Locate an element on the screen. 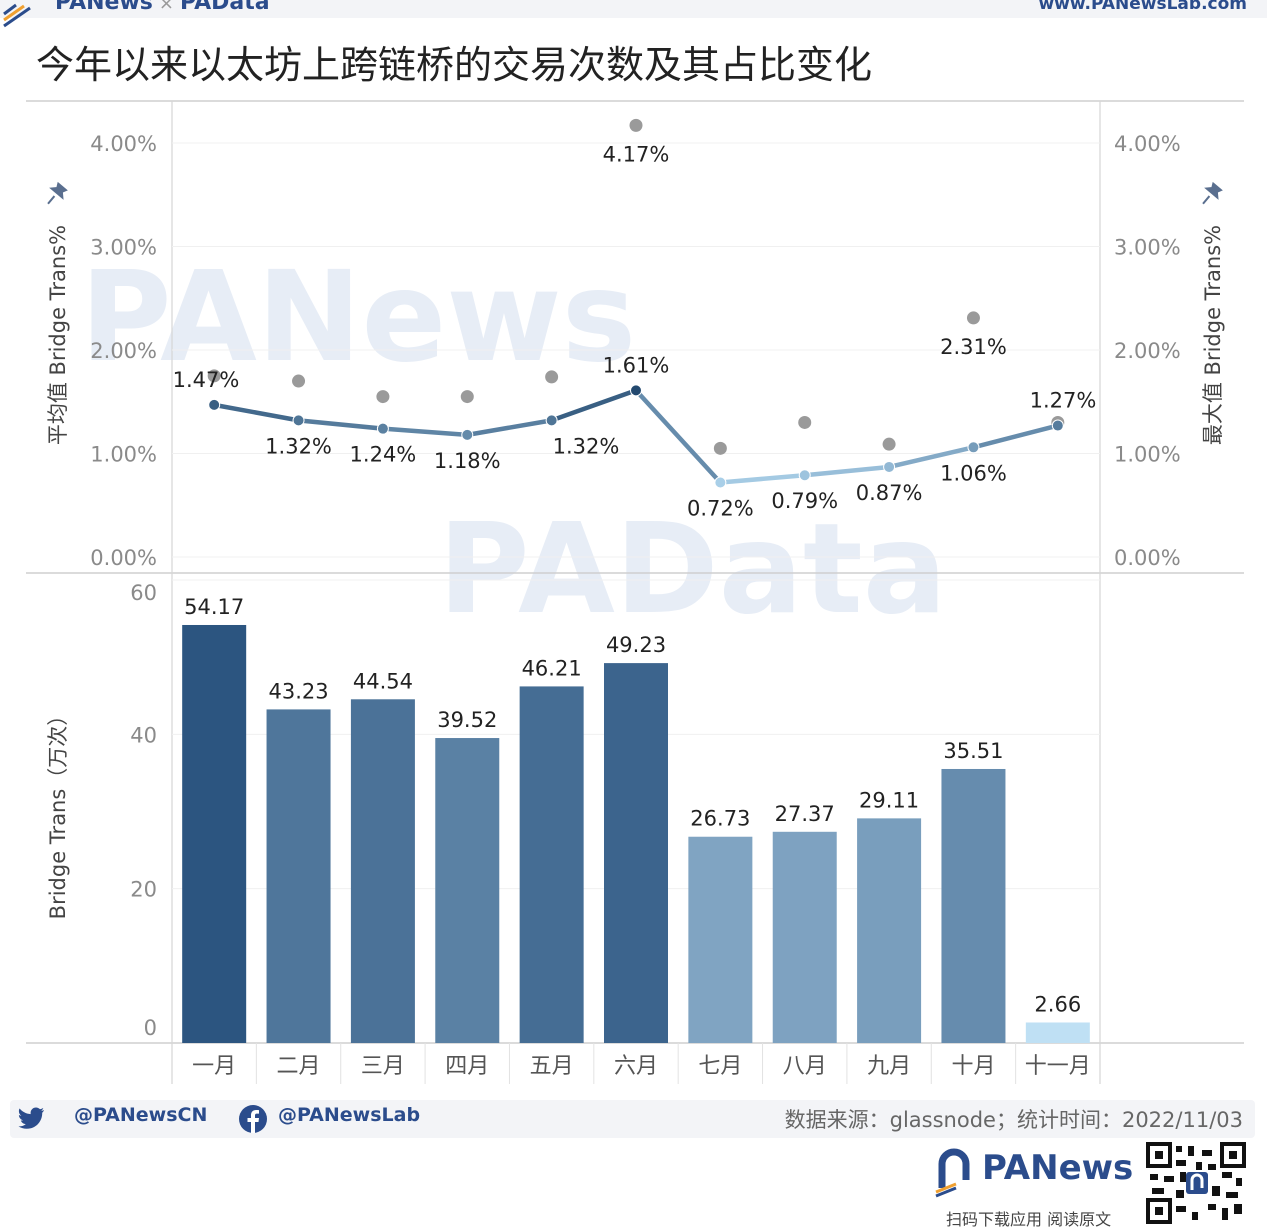 The width and height of the screenshot is (1267, 1230). qr-code-icon is located at coordinates (1196, 1183).